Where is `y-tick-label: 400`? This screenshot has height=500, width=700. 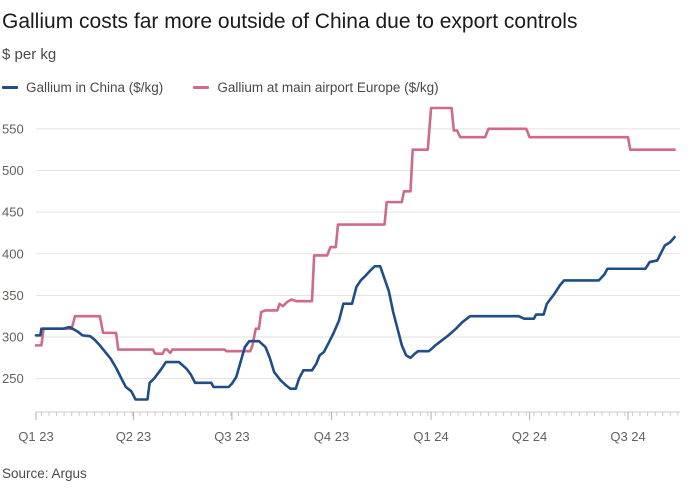
y-tick-label: 400 is located at coordinates (13, 253).